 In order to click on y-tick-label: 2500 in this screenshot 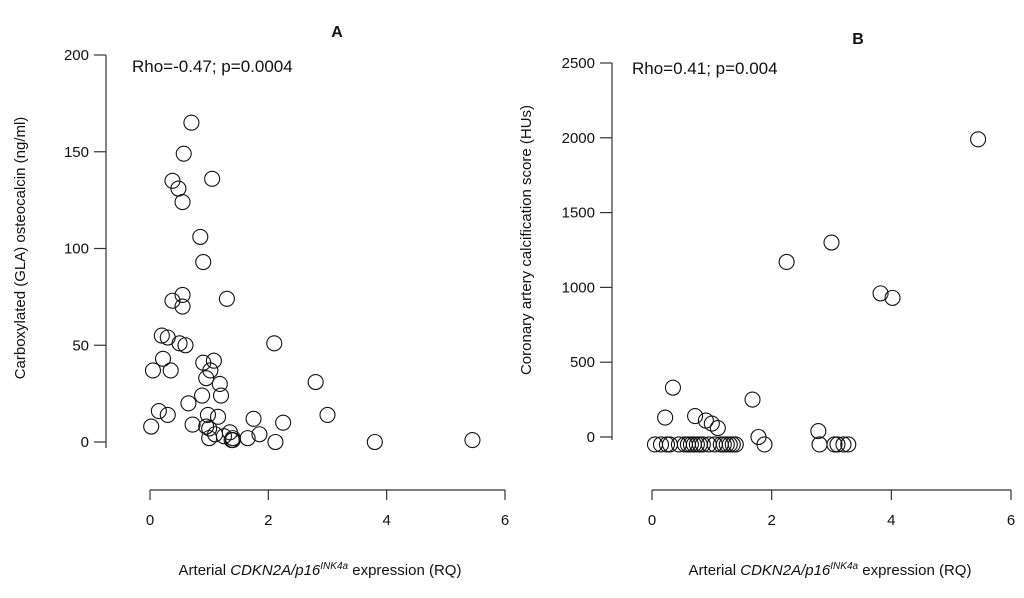, I will do `click(578, 63)`.